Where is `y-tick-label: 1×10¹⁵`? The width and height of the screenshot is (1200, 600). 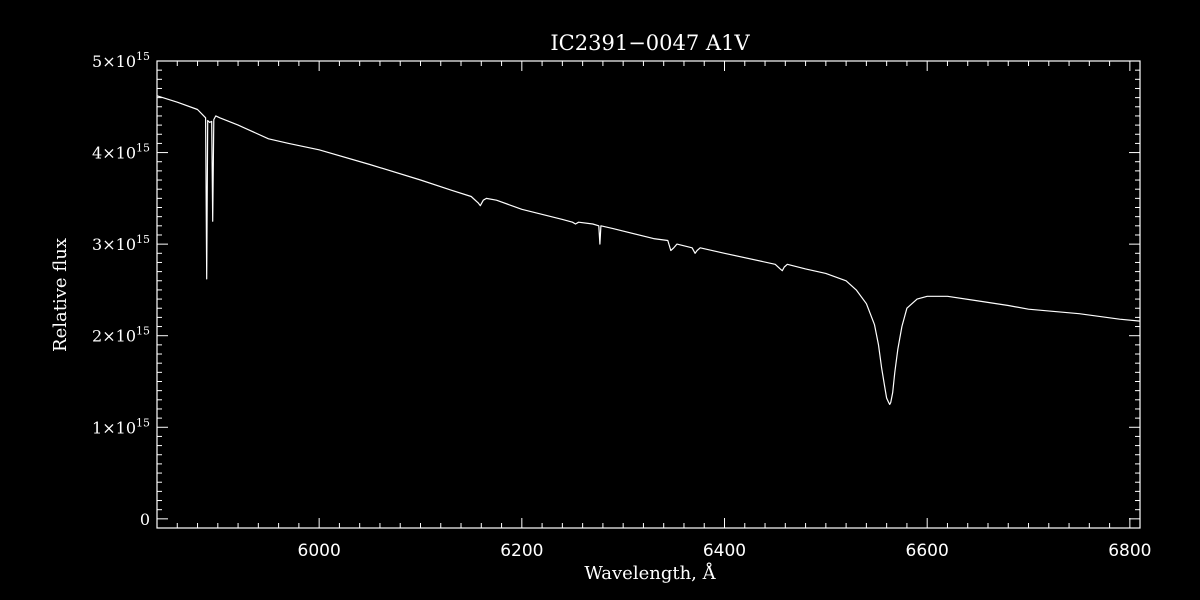
y-tick-label: 1×10¹⁵ is located at coordinates (121, 426).